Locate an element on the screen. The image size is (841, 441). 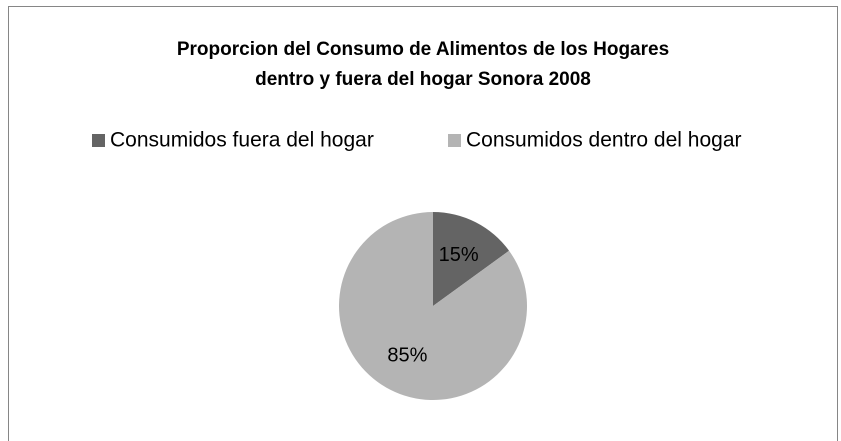
data-label: 85% is located at coordinates (407, 356).